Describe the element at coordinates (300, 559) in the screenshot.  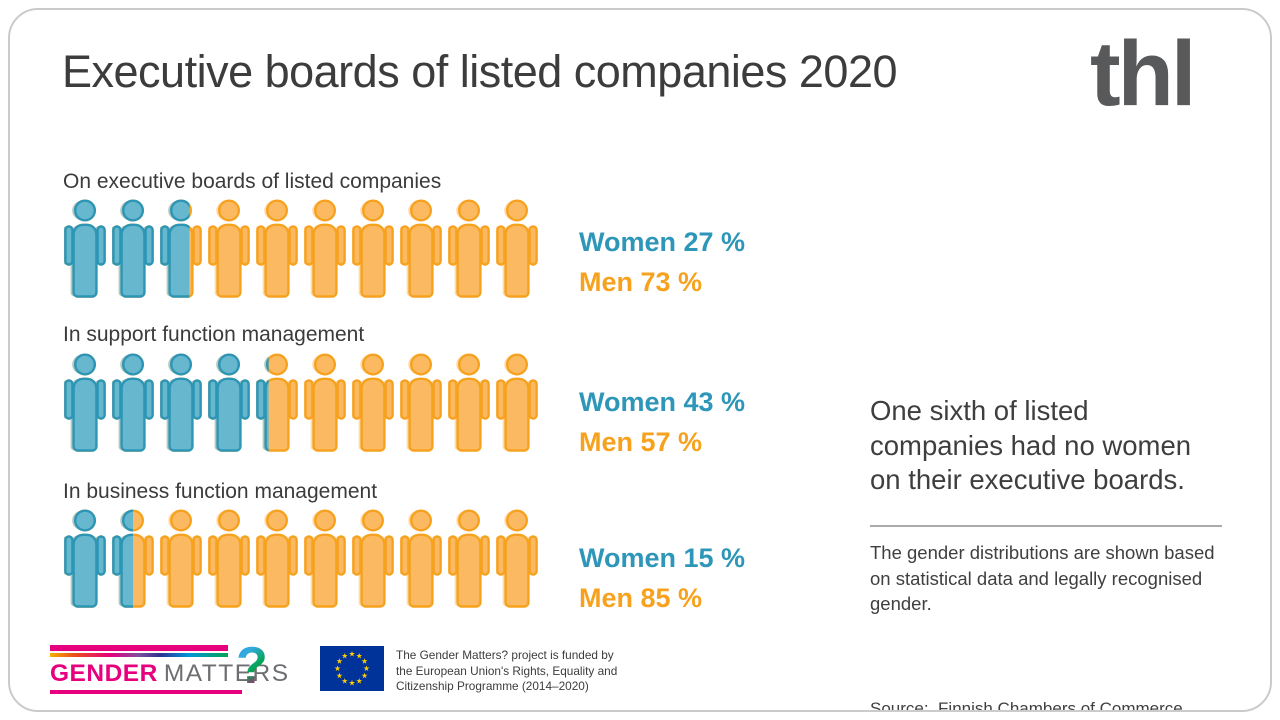
I see `pictogram-row-business-function` at that location.